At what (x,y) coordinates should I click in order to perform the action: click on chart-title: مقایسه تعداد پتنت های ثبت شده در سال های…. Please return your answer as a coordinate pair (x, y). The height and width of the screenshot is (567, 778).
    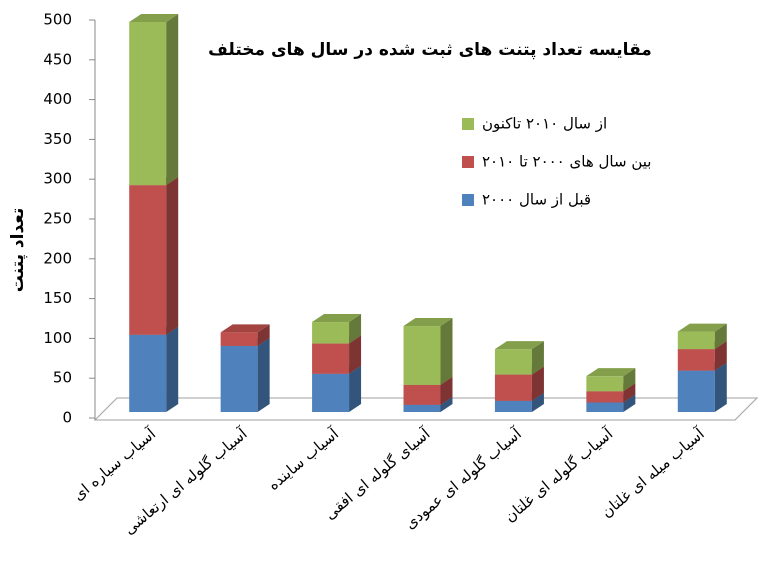
    Looking at the image, I should click on (430, 50).